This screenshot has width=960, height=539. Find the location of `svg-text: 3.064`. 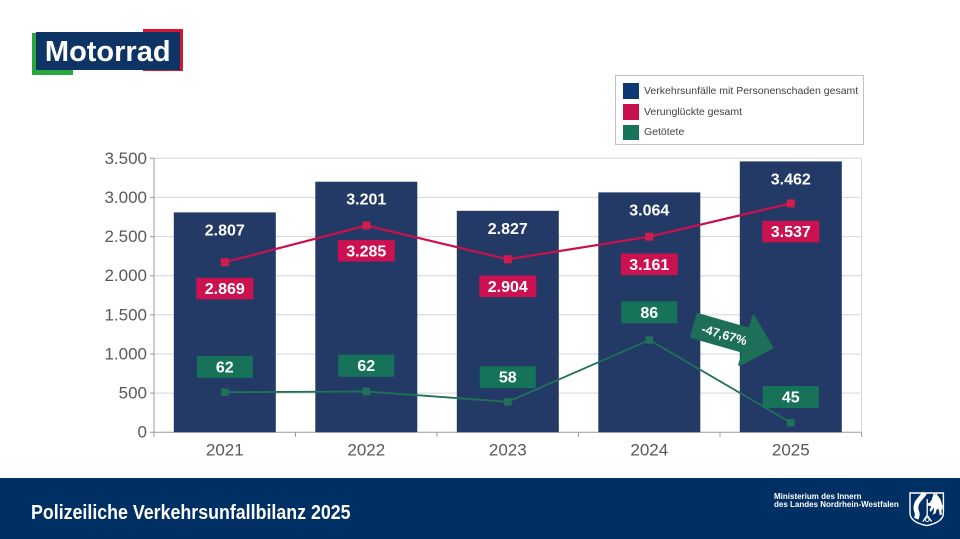

svg-text: 3.064 is located at coordinates (649, 210).